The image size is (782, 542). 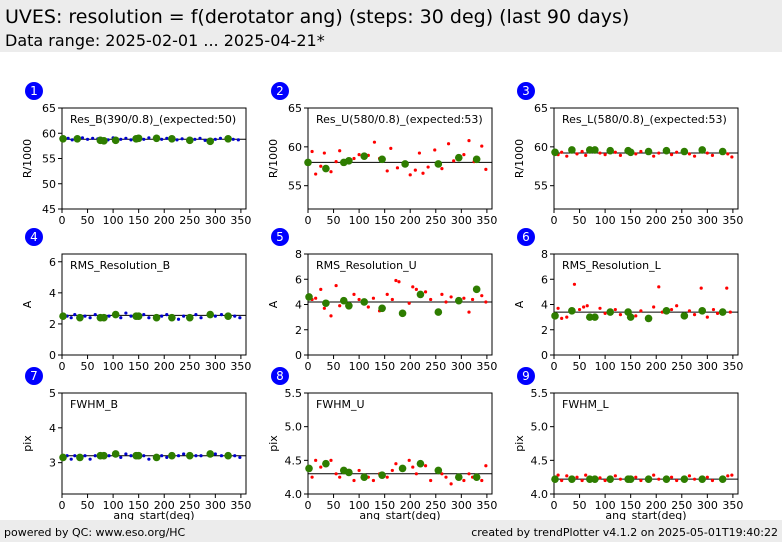 I want to click on panel-4-badge-number: 4, so click(x=34, y=237).